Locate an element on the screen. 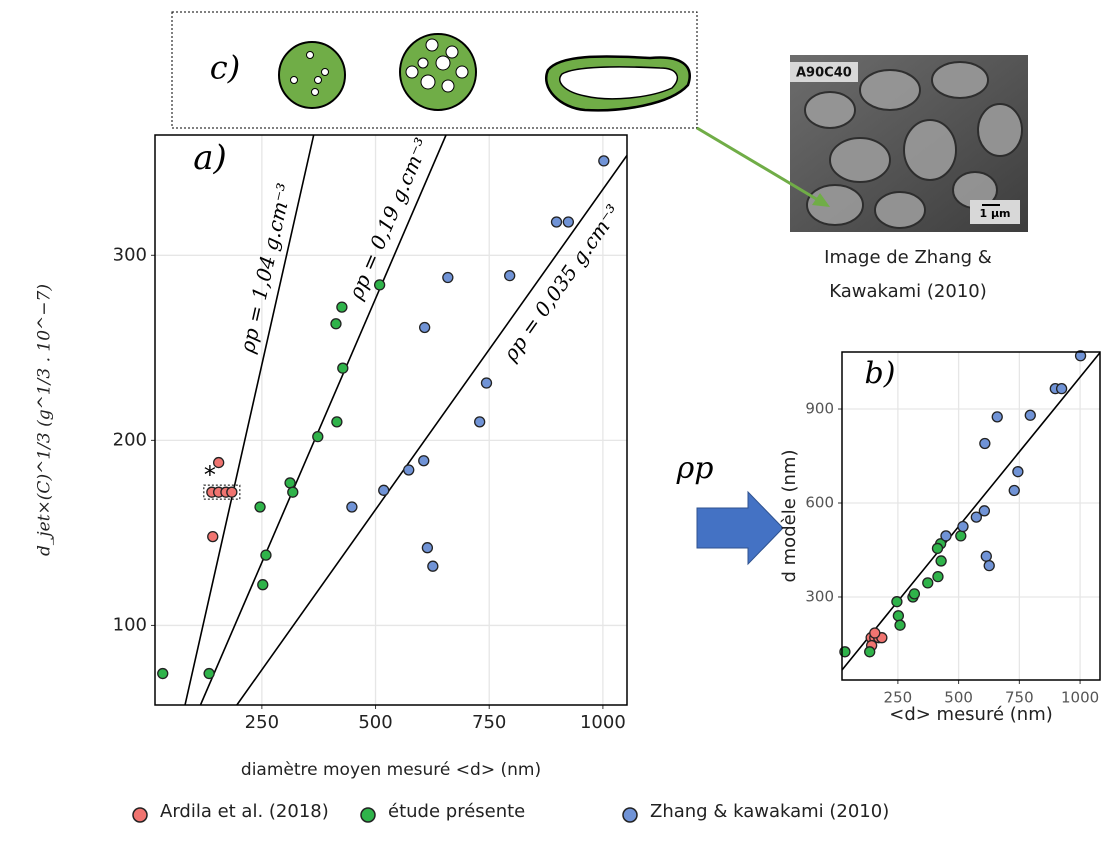 The width and height of the screenshot is (1106, 845). y-axis-title: d_jet×(C)^1/3 (g^1/3 . 10^−7) is located at coordinates (45, 420).